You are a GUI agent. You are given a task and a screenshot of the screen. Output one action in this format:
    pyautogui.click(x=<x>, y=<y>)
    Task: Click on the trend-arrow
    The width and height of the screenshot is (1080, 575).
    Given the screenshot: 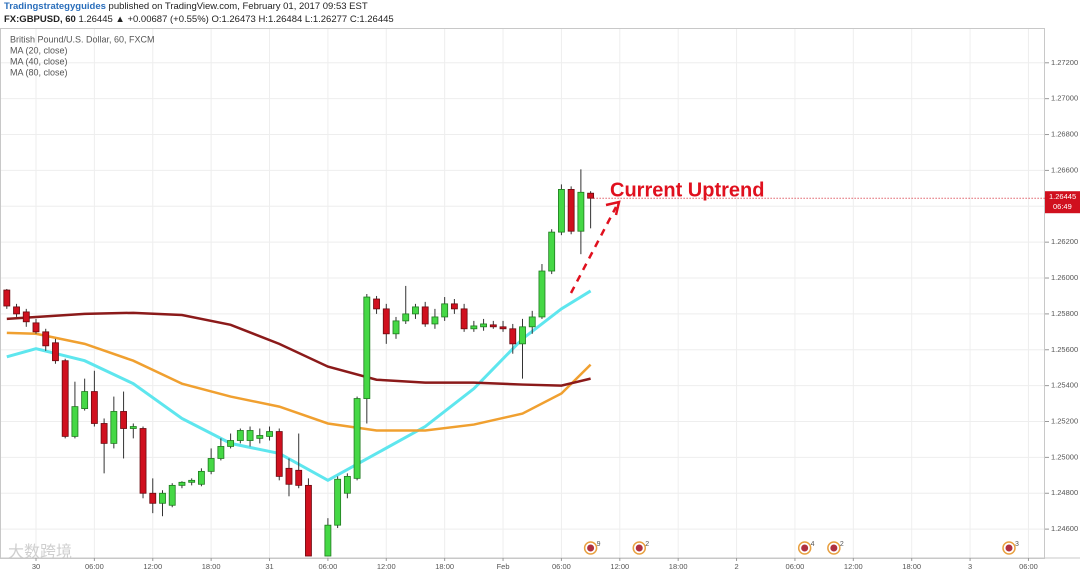 What is the action you would take?
    pyautogui.click(x=593, y=250)
    